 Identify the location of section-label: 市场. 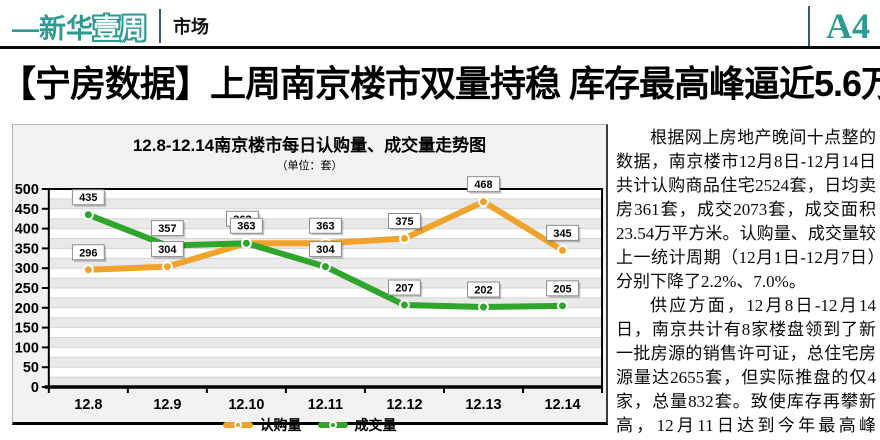
(191, 27).